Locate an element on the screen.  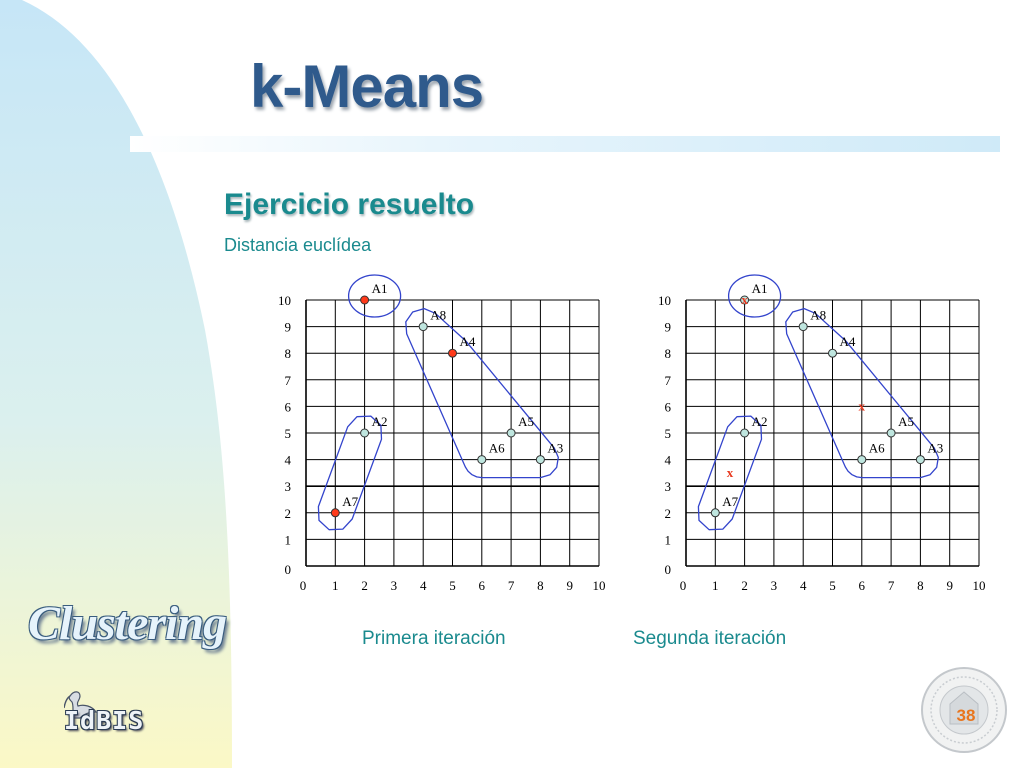
y-tick-label: 4 is located at coordinates (668, 460).